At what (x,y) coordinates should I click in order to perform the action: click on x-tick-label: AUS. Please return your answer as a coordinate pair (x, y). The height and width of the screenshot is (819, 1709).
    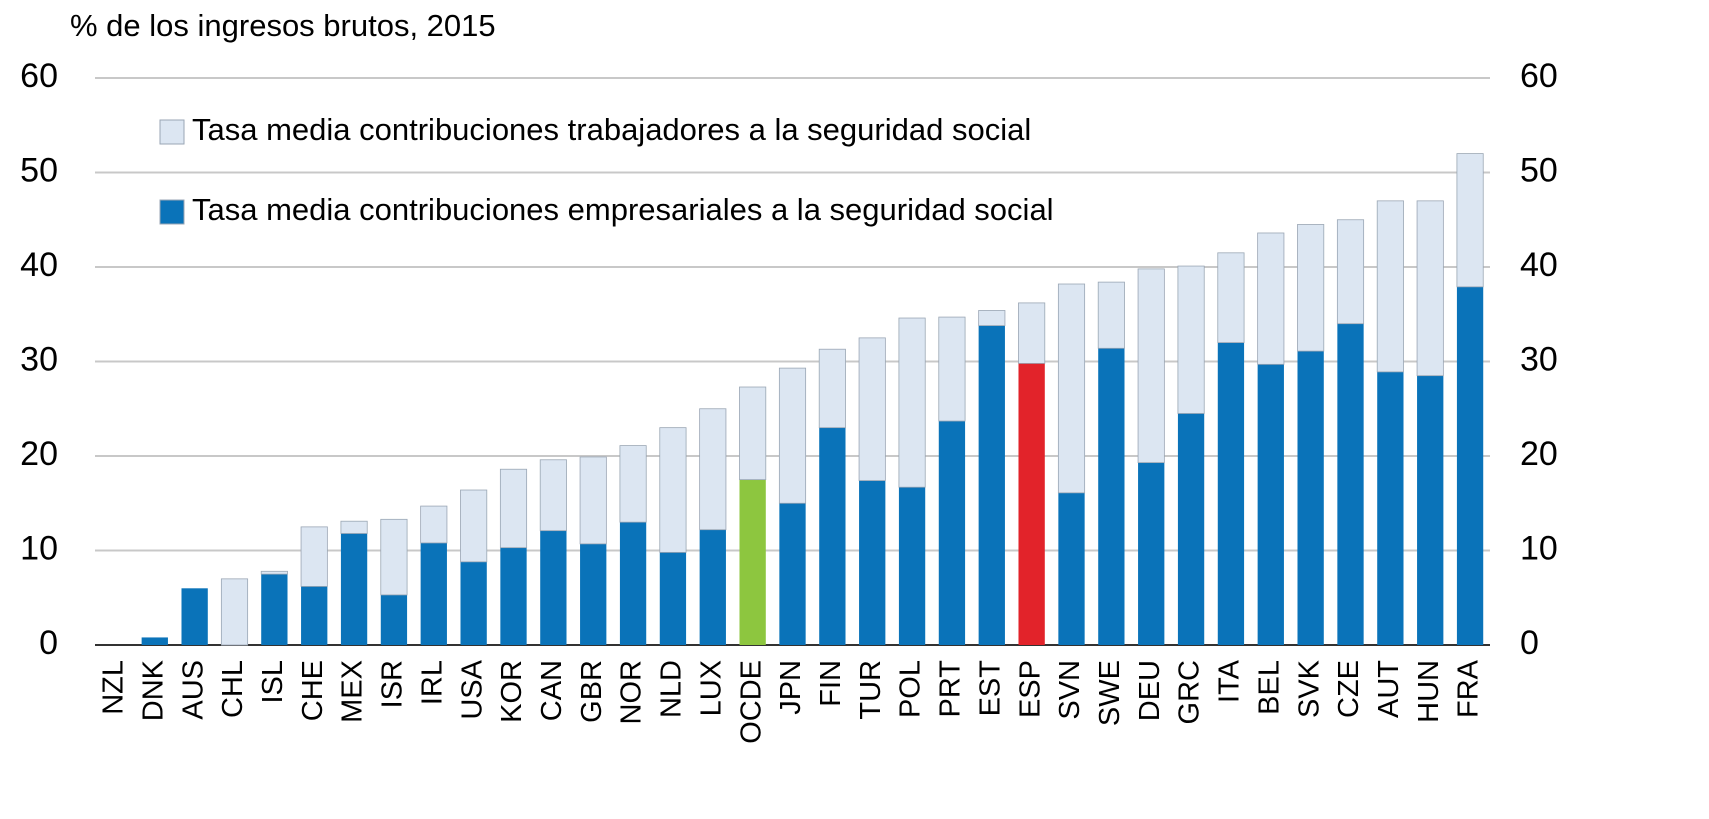
    Looking at the image, I should click on (193, 690).